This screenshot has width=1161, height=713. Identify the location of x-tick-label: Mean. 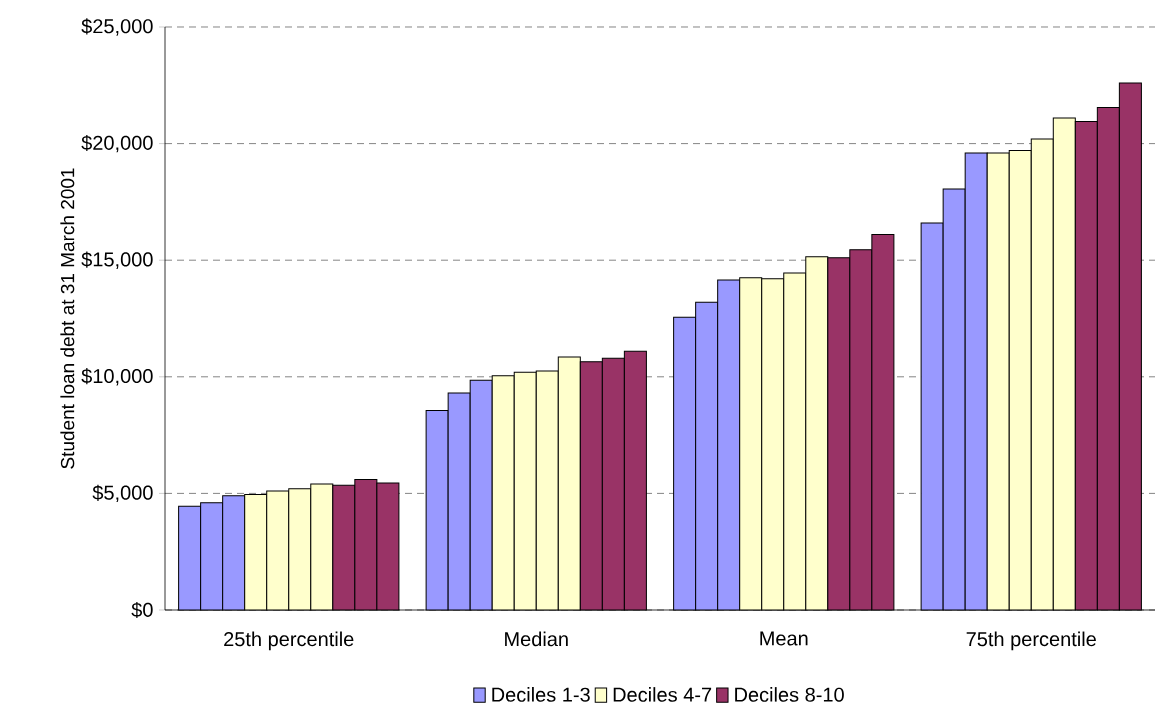
(784, 638).